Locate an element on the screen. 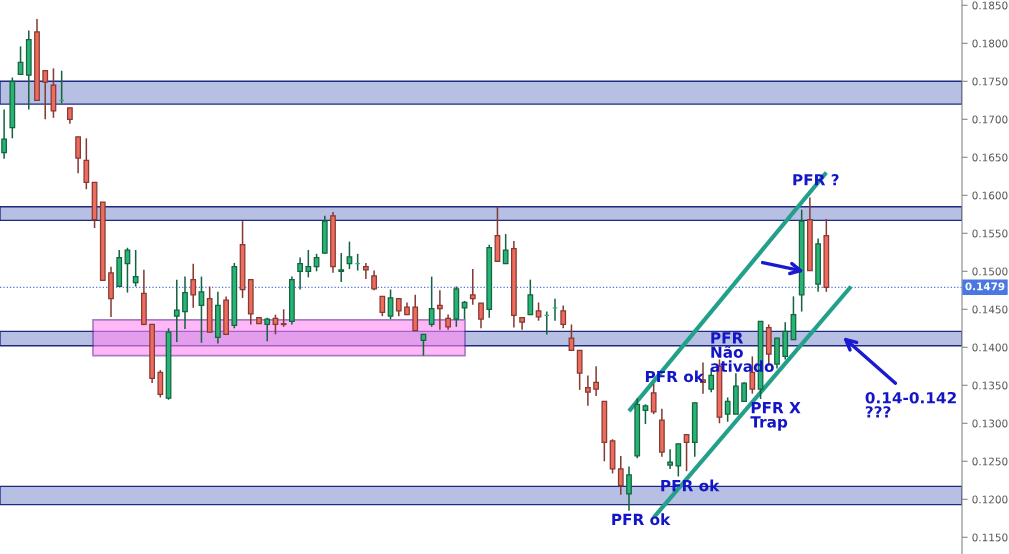  annotation: PFR ok is located at coordinates (641, 519).